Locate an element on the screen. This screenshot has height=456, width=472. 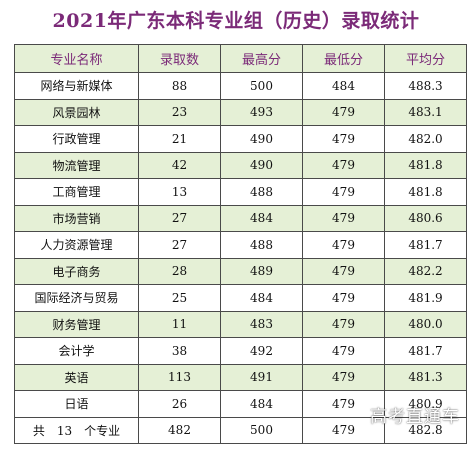
total-min-score: 479 is located at coordinates (343, 430).